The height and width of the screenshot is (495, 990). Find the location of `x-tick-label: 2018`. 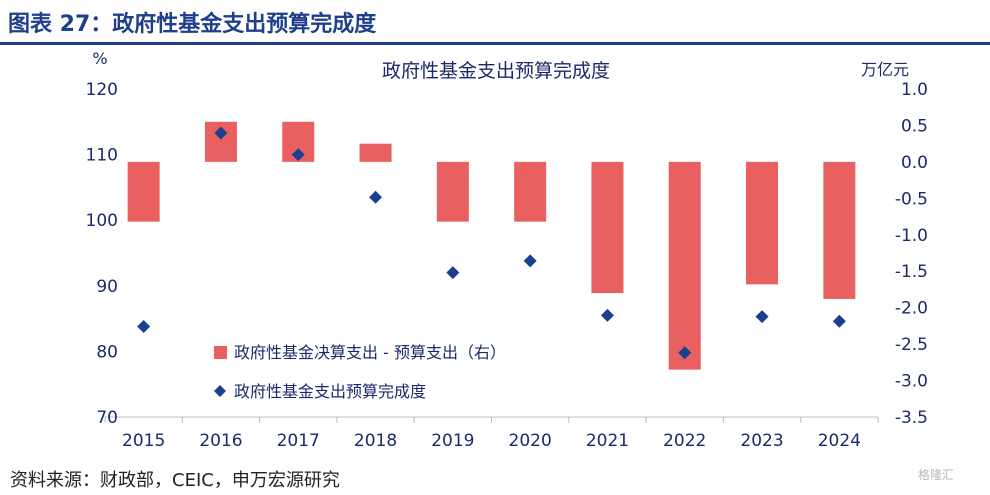

x-tick-label: 2018 is located at coordinates (375, 441).